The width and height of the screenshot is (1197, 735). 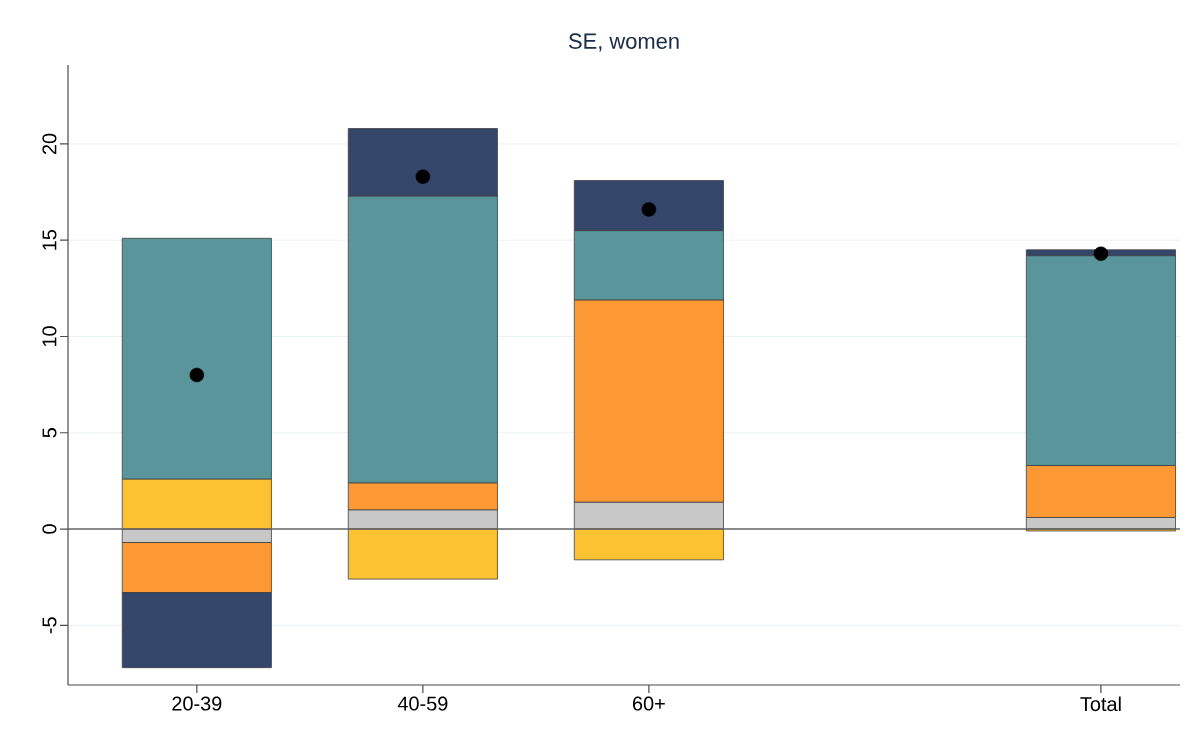 I want to click on x-tick-label: 20-39, so click(x=197, y=703).